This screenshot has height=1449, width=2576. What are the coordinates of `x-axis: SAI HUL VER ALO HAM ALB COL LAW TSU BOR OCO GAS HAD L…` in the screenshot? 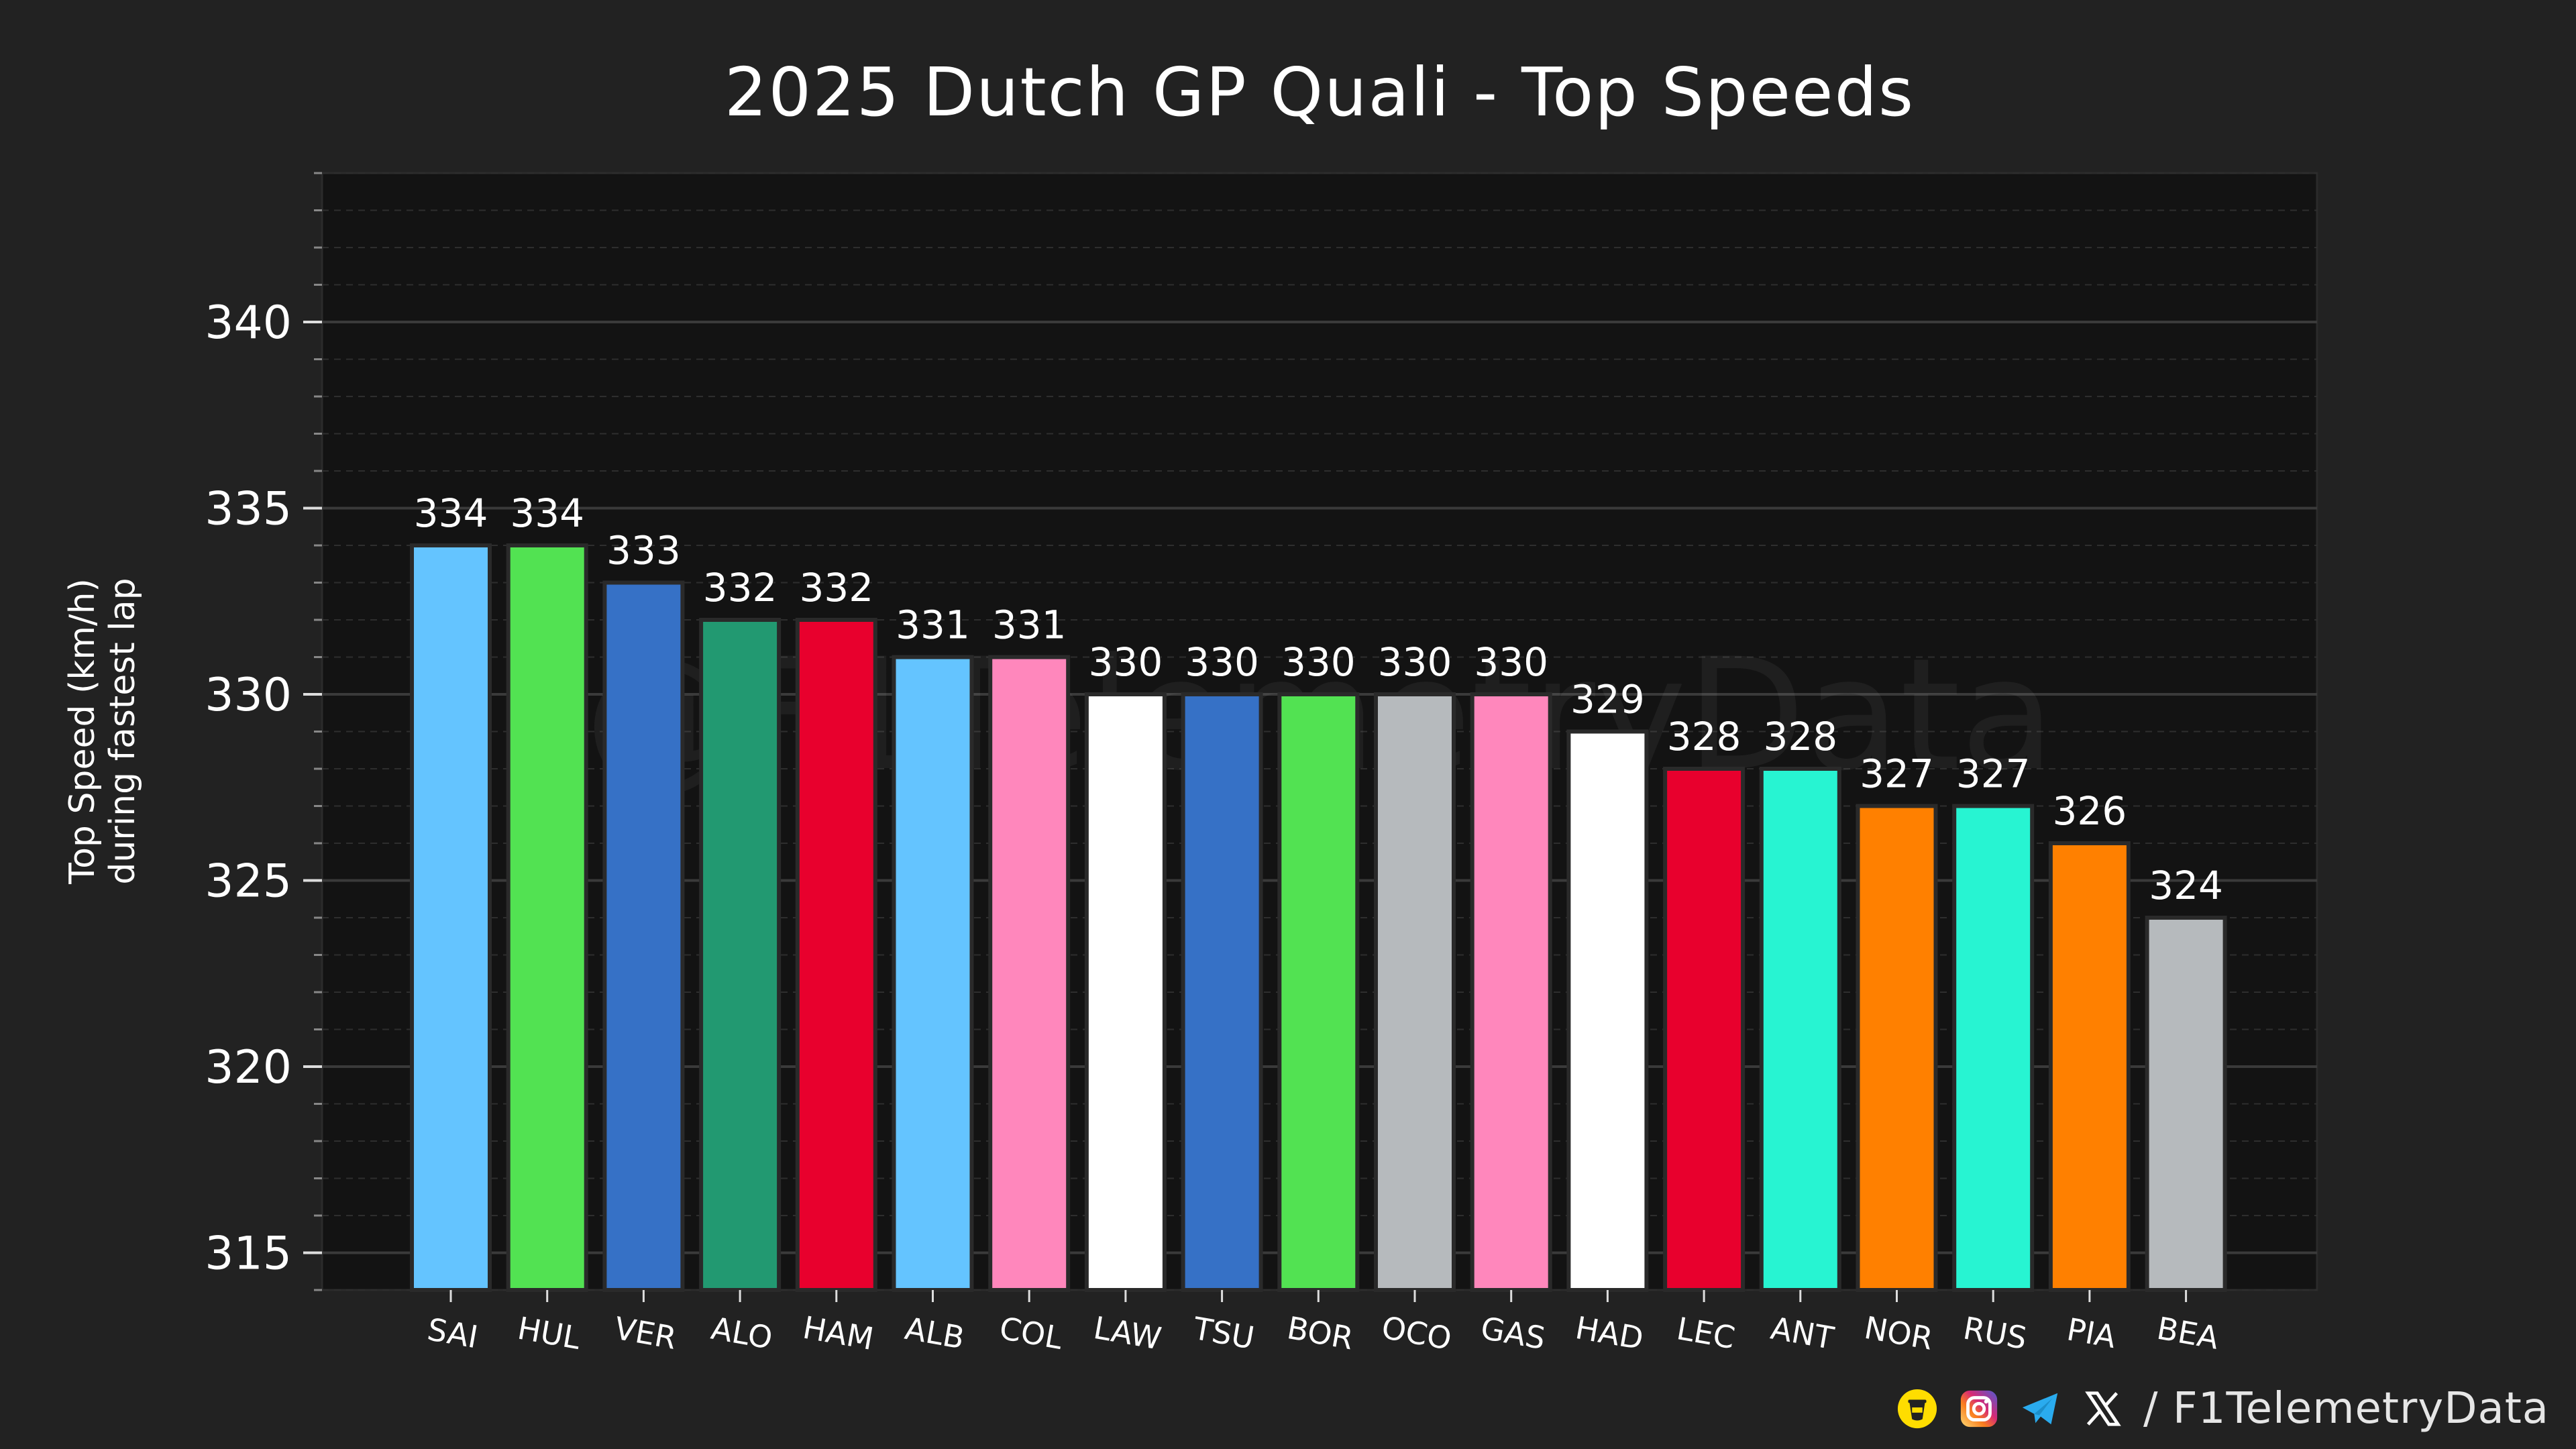 It's located at (1323, 1323).